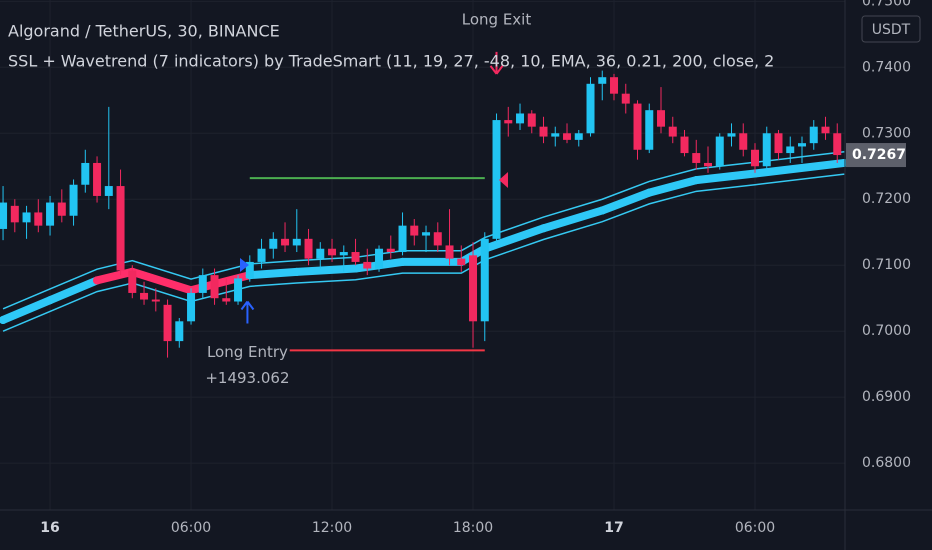 This screenshot has width=932, height=550. I want to click on signal-label: Long Entry, so click(247, 352).